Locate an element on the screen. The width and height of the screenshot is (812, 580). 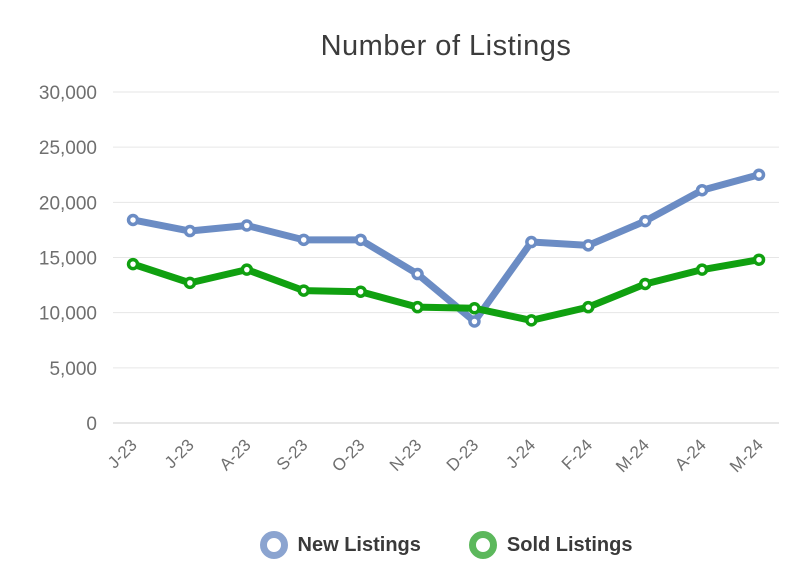
y-axis-tick-label: 25,000 is located at coordinates (68, 148).